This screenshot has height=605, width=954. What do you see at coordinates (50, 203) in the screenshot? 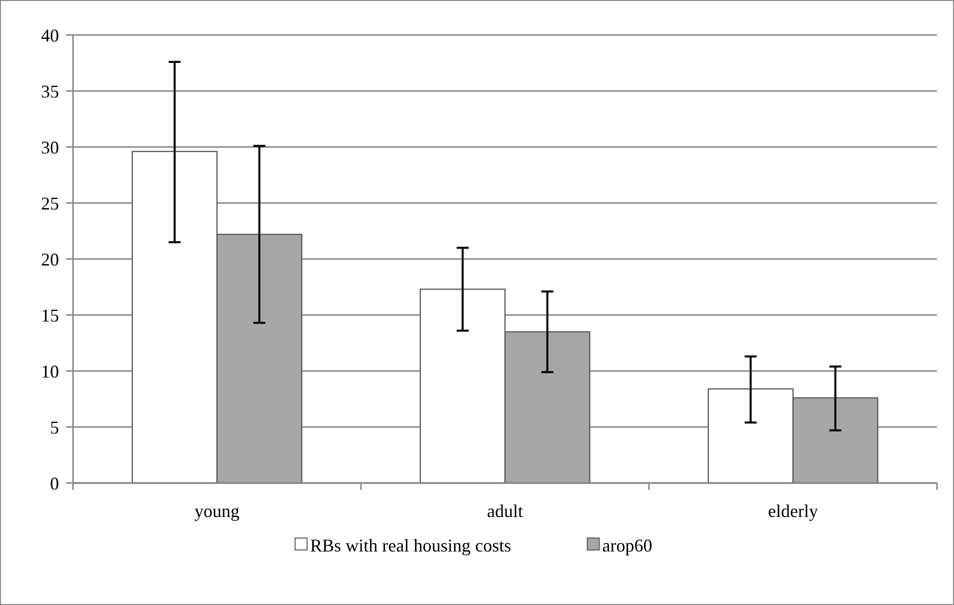
I see `y-tick-label: 25` at bounding box center [50, 203].